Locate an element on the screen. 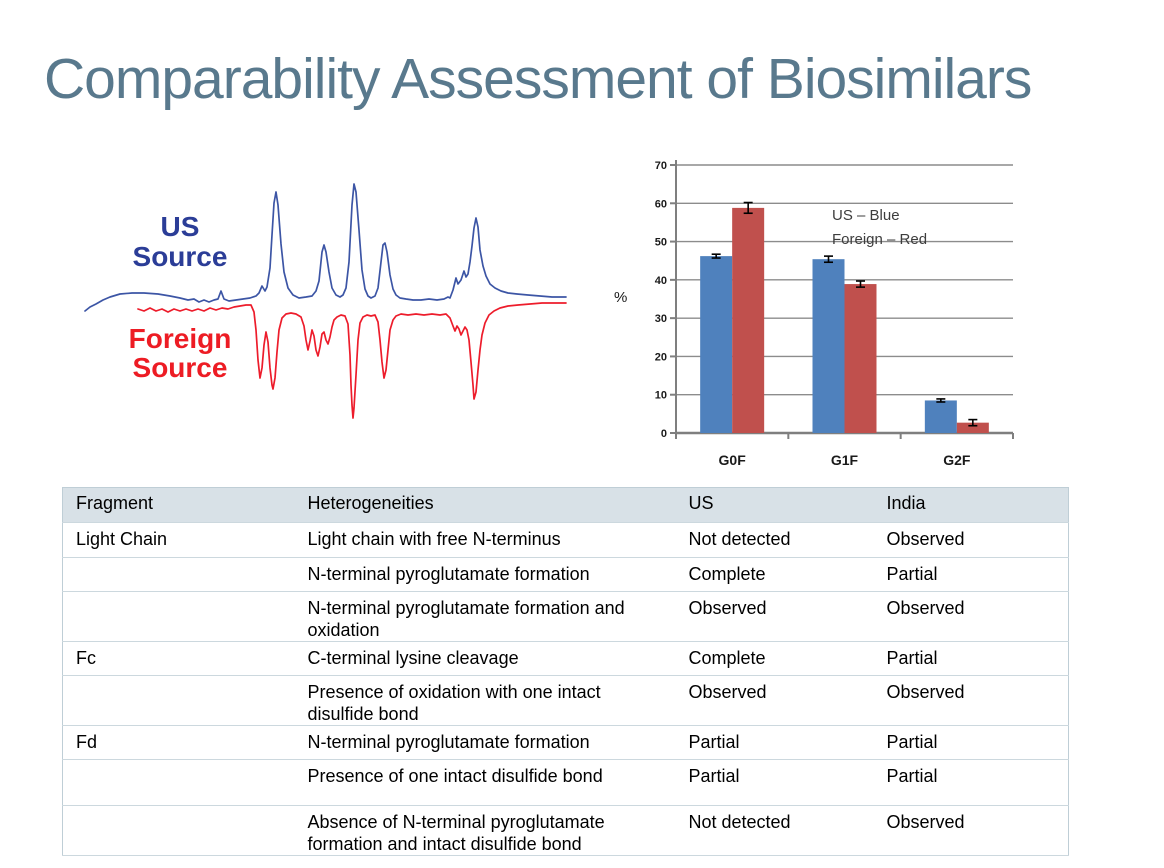 The height and width of the screenshot is (868, 1164). bar-foreign-g0f is located at coordinates (748, 320).